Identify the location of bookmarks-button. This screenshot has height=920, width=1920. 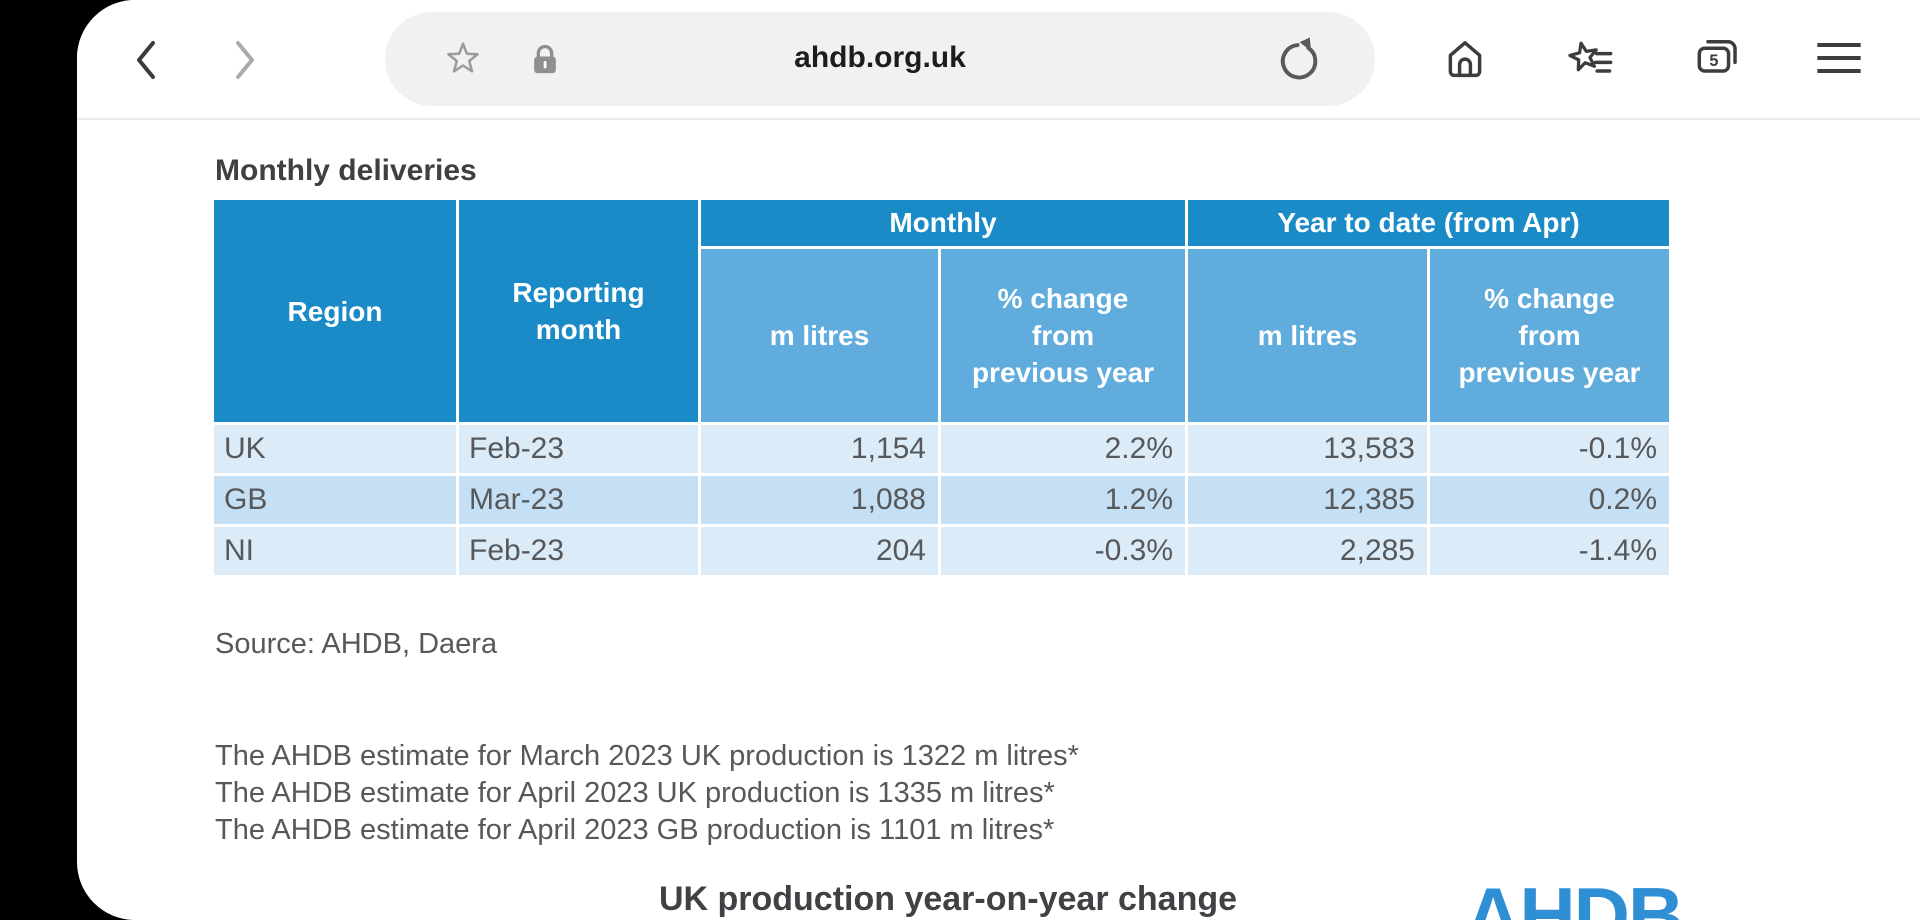
(1589, 59).